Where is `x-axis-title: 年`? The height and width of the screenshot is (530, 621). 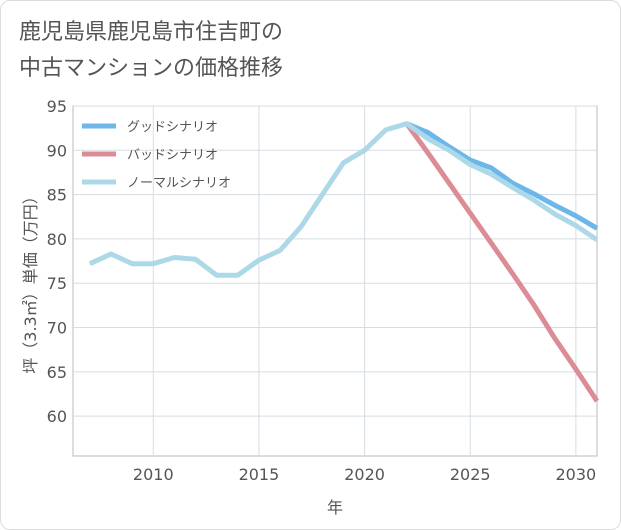 x-axis-title: 年 is located at coordinates (335, 507).